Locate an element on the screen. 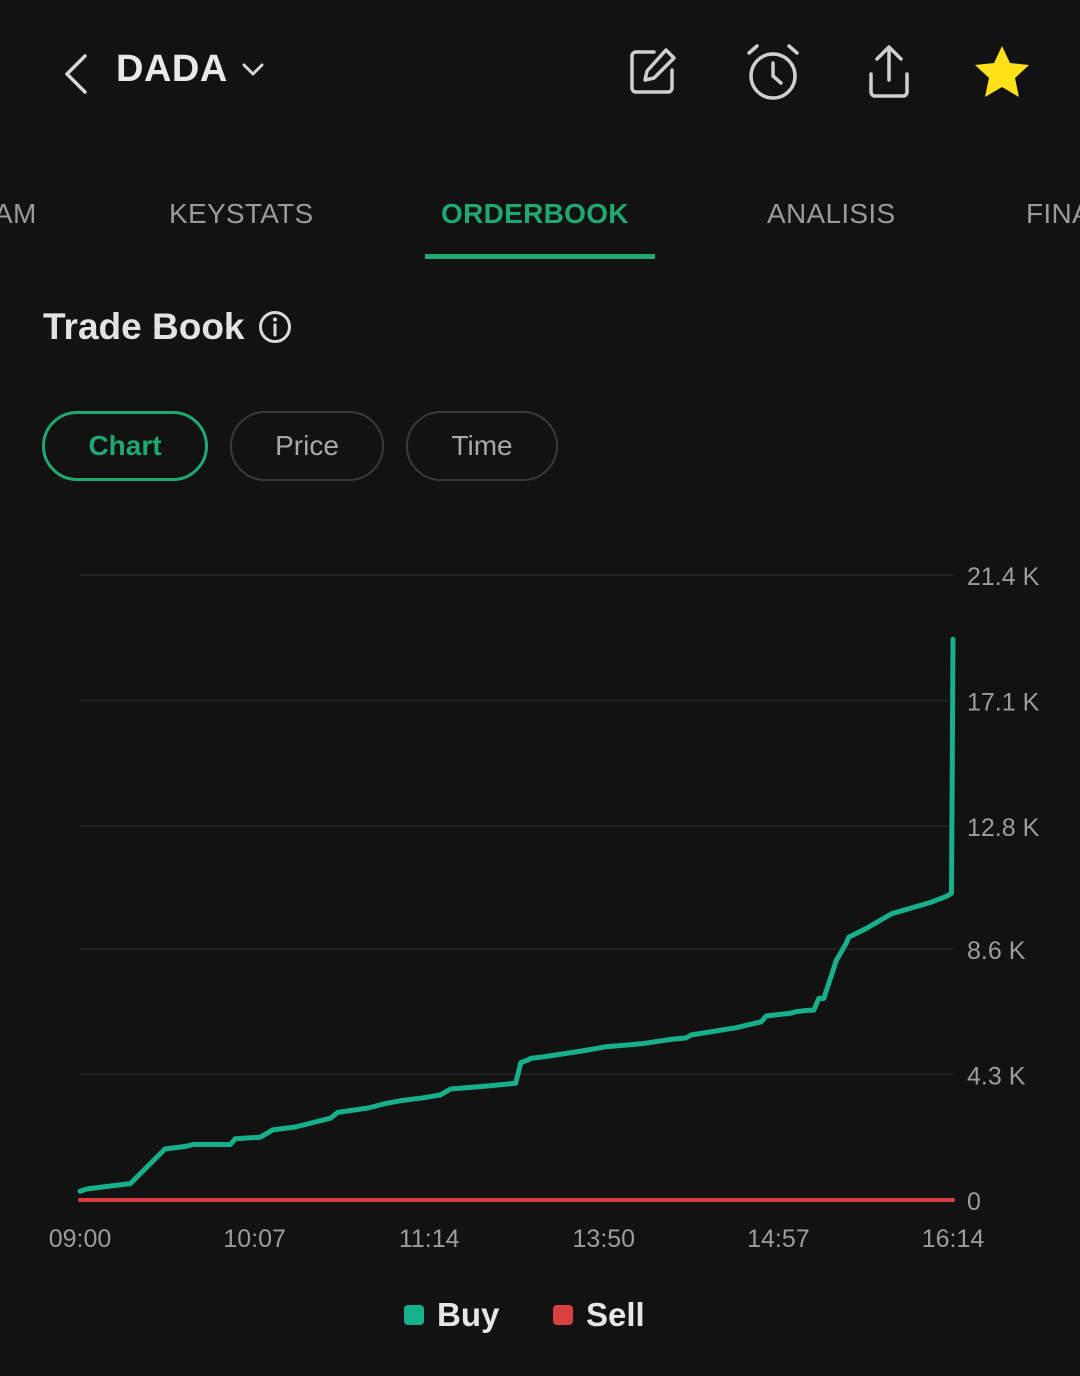 The width and height of the screenshot is (1080, 1376). x-tick-label: 16:14 is located at coordinates (953, 1239).